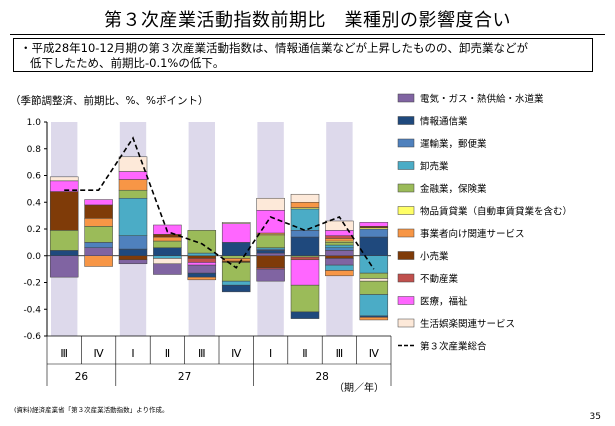 The height and width of the screenshot is (426, 615). I want to click on legend-label: 運輸業，郵便業, so click(453, 144).